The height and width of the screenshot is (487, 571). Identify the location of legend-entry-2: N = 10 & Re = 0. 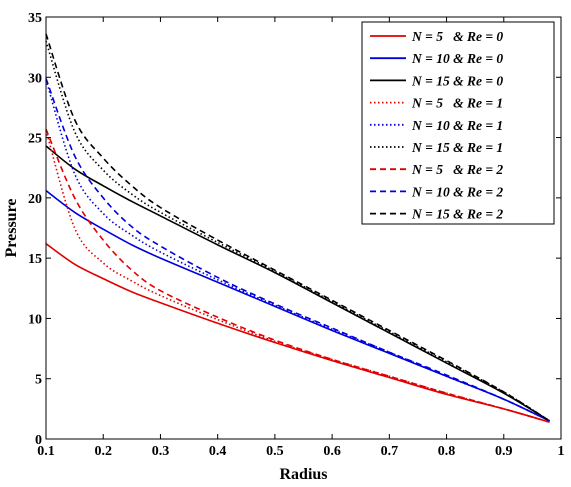
(457, 58).